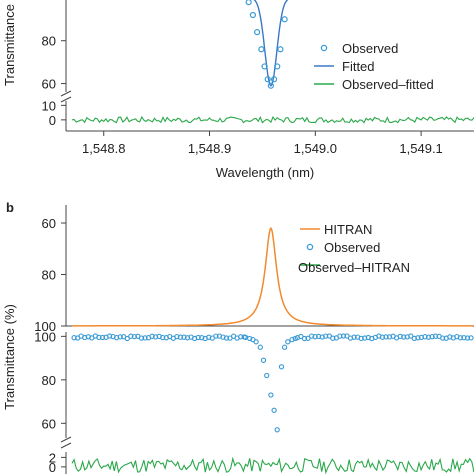  What do you see at coordinates (354, 267) in the screenshot?
I see `legend-observed-hitran-label: Observed–HITRAN` at bounding box center [354, 267].